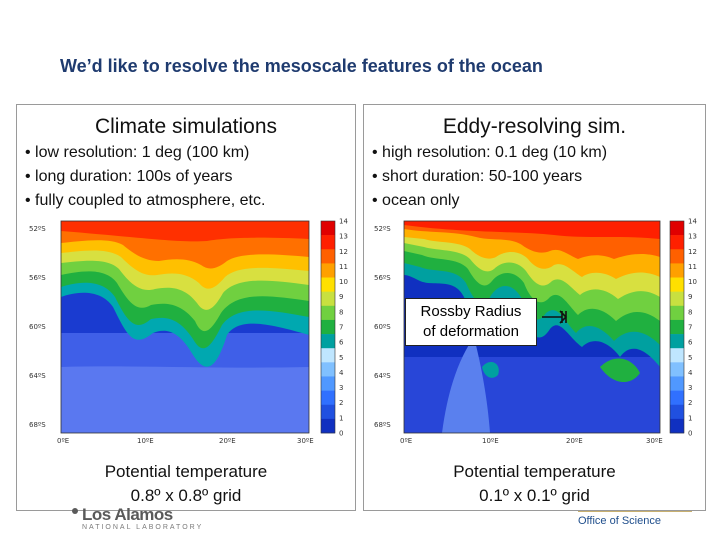  I want to click on footer-divider, so click(635, 511).